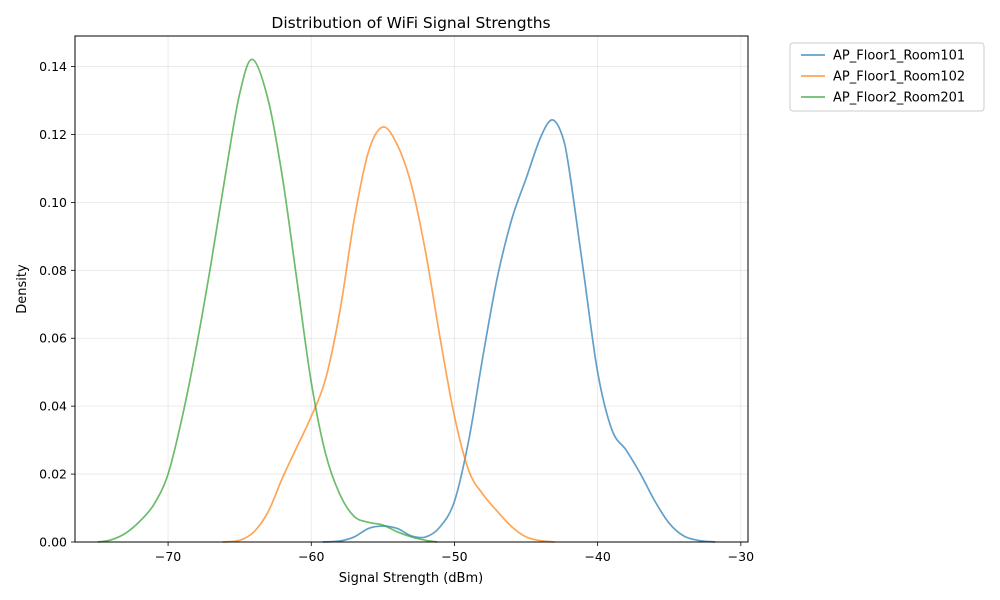 This screenshot has height=600, width=1000. Describe the element at coordinates (53, 202) in the screenshot. I see `y-tick-label: 0.10` at that location.